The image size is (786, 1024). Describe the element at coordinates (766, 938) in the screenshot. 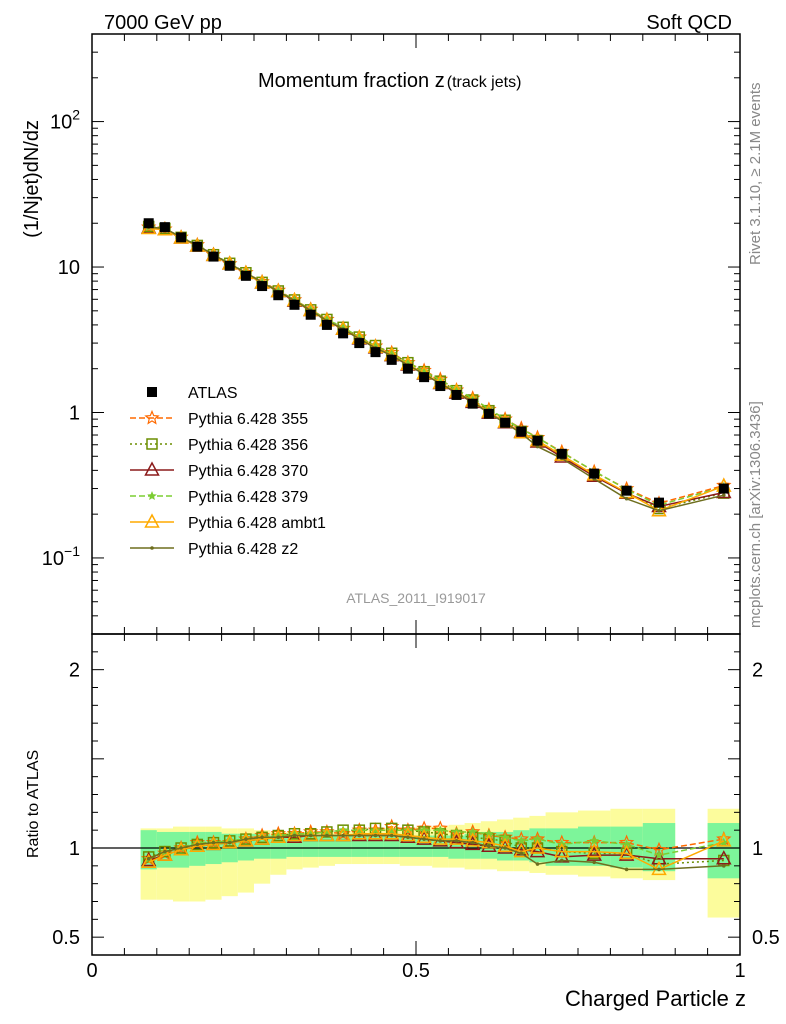

I see `ratio-ytick-label-right: 0.5` at that location.